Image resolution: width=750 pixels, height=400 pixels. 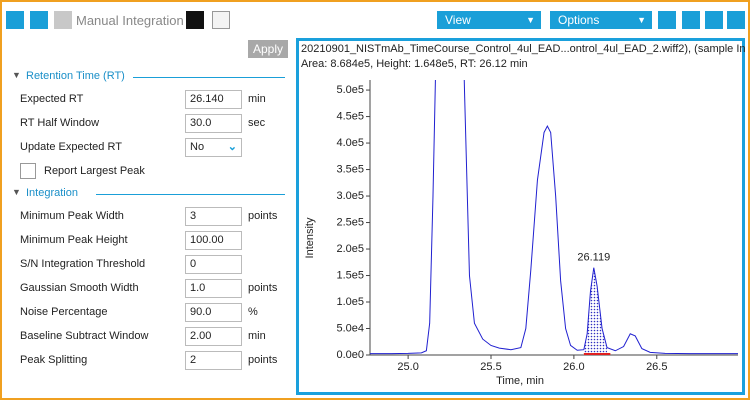 What do you see at coordinates (490, 367) in the screenshot?
I see `x-tick-label: 25.5` at bounding box center [490, 367].